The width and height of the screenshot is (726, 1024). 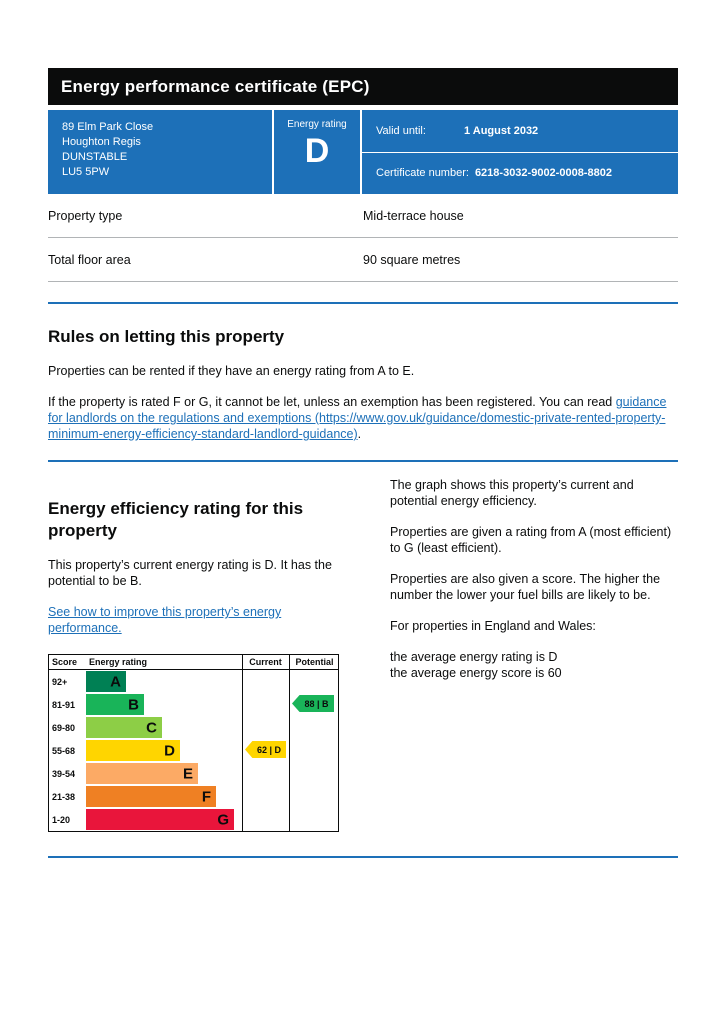 I want to click on band-bar-b: B, so click(x=115, y=704).